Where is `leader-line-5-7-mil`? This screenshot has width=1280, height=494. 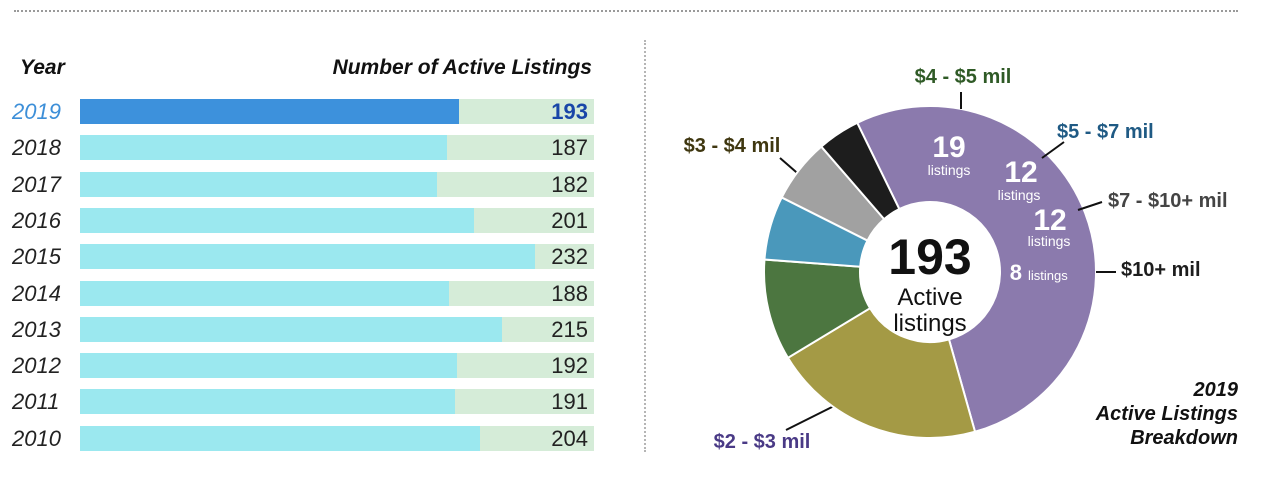
leader-line-5-7-mil is located at coordinates (1053, 150).